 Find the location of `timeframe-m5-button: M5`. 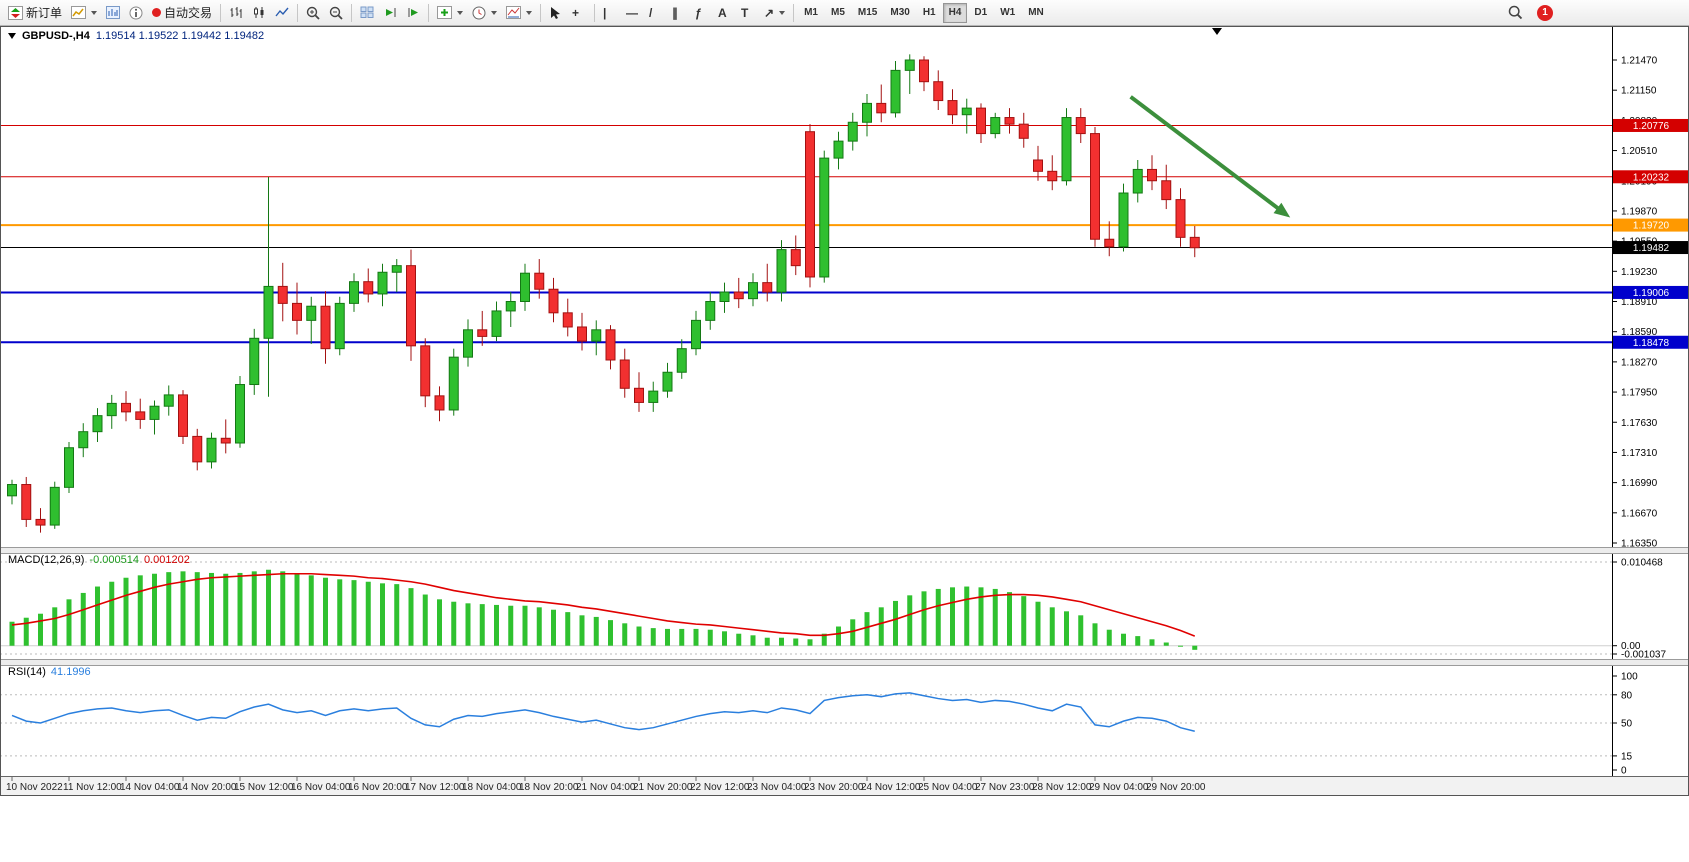

timeframe-m5-button: M5 is located at coordinates (838, 13).